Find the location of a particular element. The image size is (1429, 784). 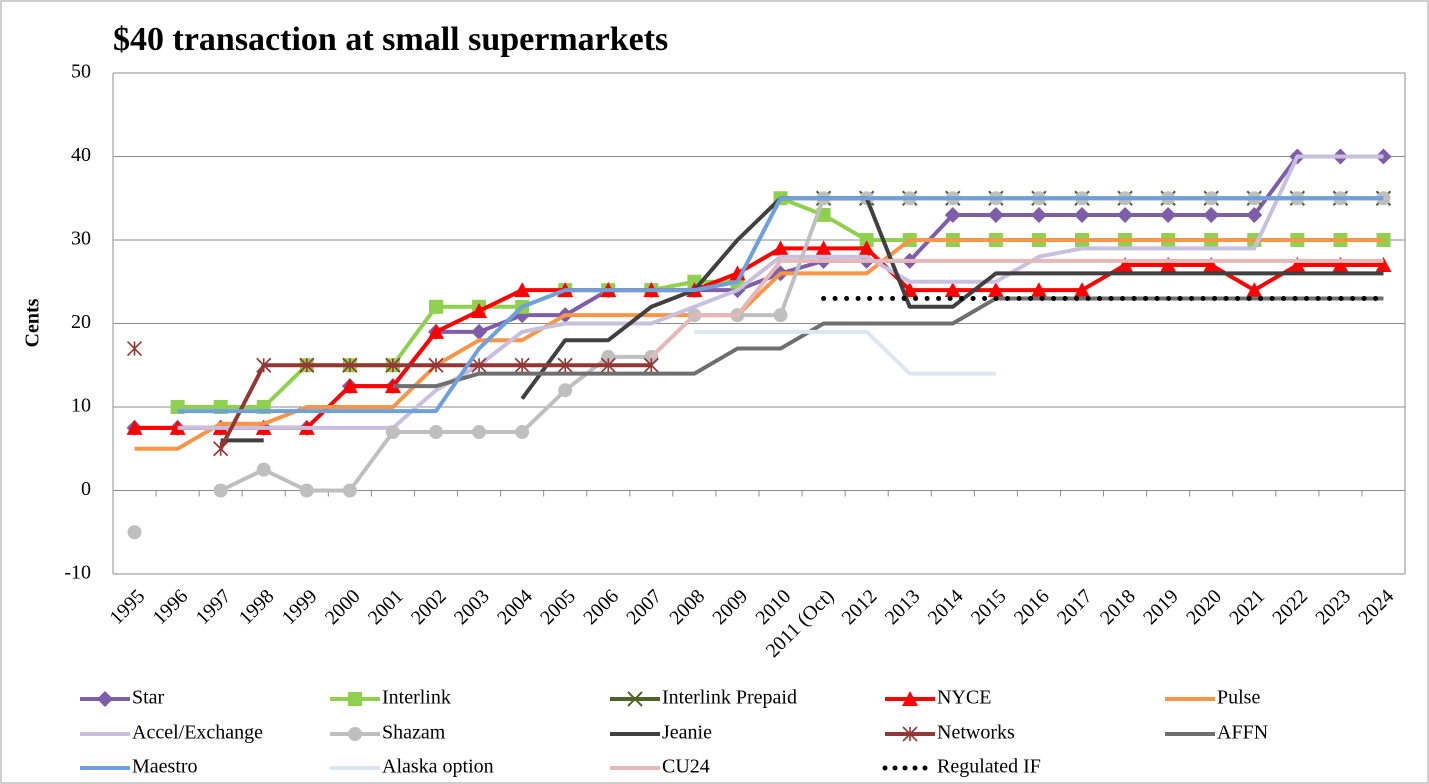

legend-label: Star is located at coordinates (148, 698).